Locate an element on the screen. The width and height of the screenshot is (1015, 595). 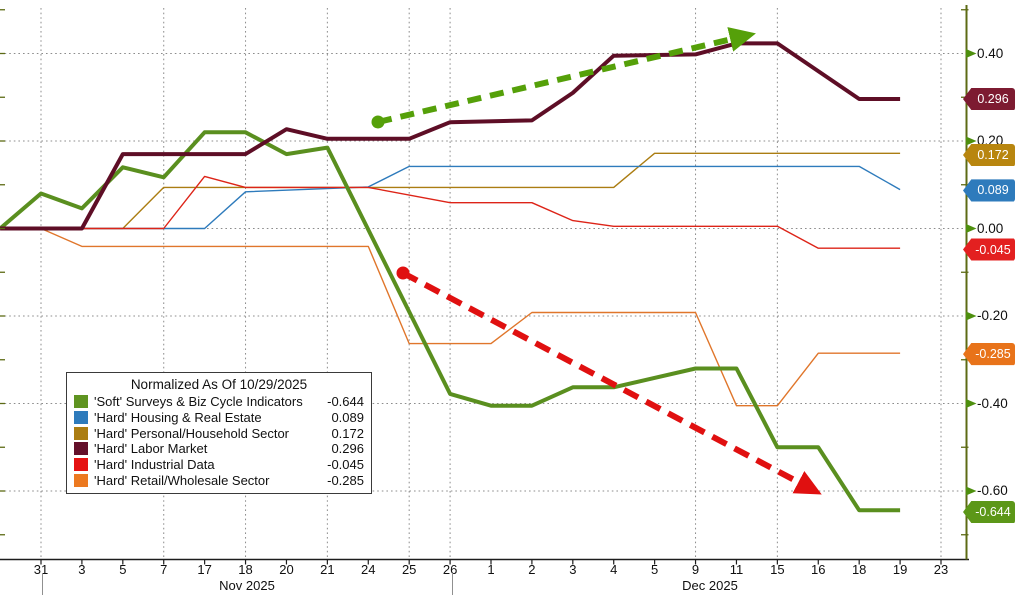
x-axis-tick-label: 7 is located at coordinates (164, 569).